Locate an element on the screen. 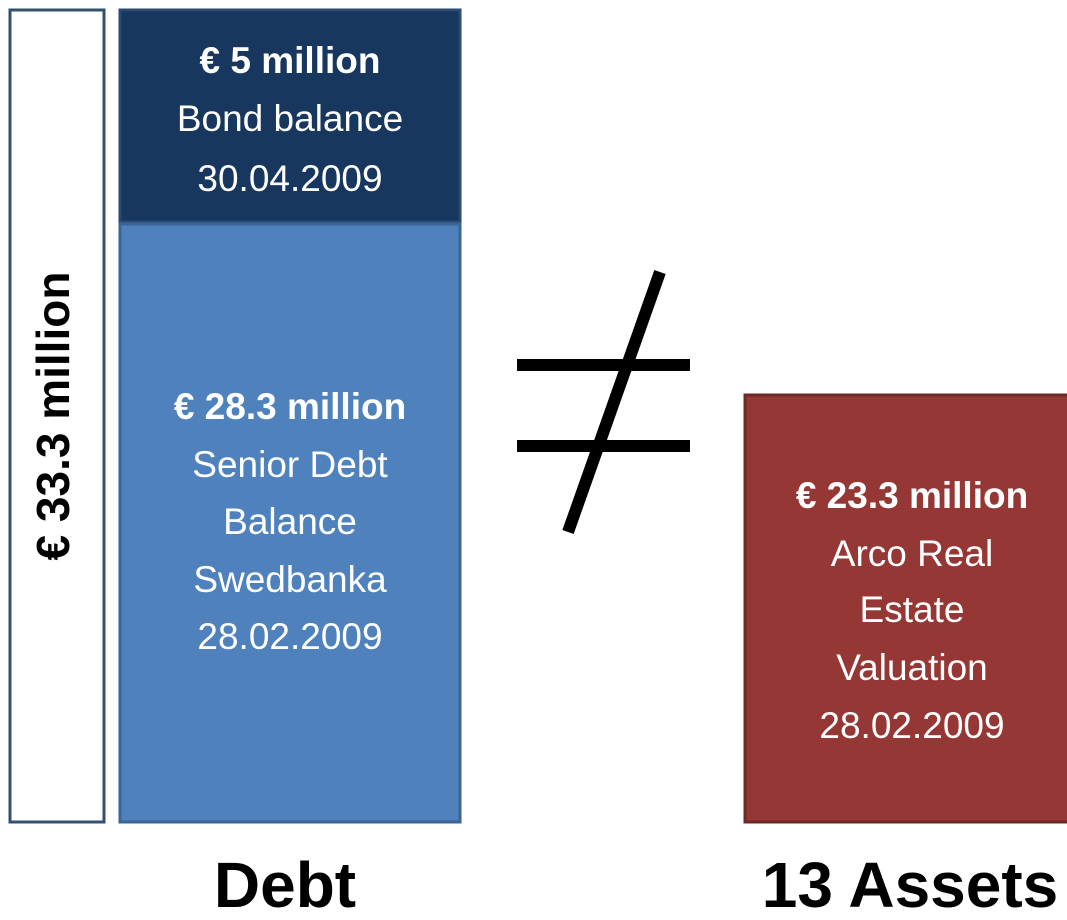 This screenshot has width=1067, height=920. senior-amount: € 28.3 million is located at coordinates (290, 406).